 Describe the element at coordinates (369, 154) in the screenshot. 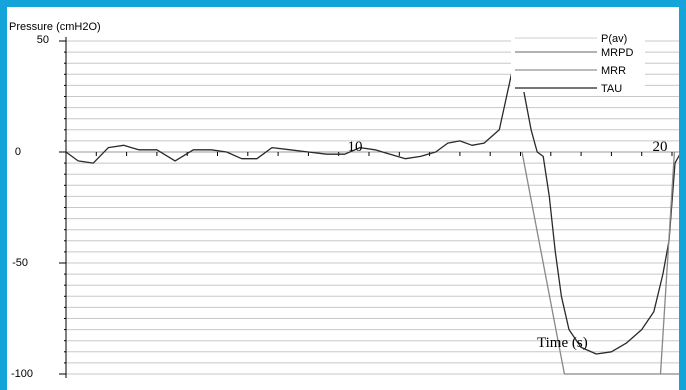

I see `x-ticks` at that location.